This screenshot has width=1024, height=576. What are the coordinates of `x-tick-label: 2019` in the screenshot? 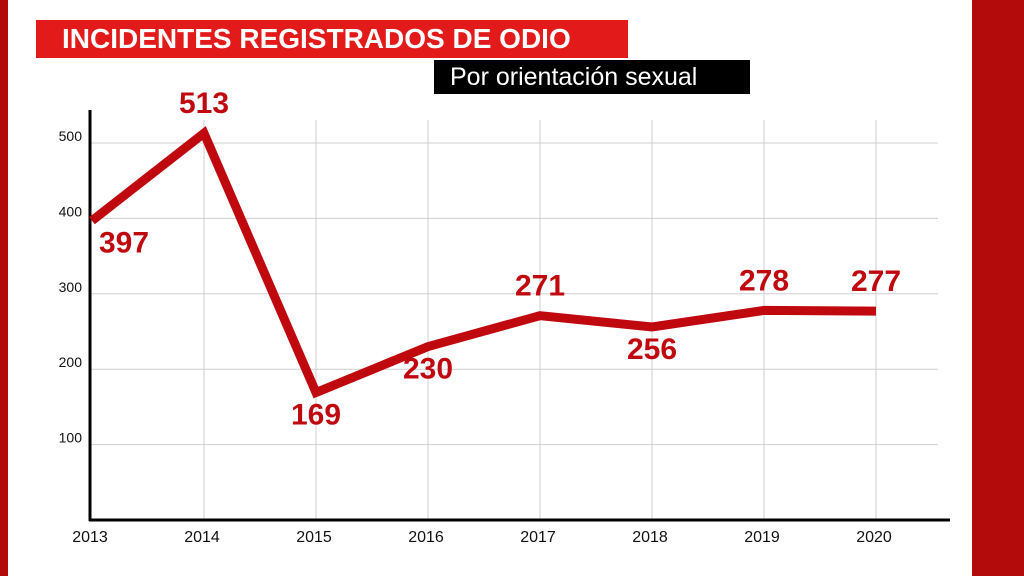 It's located at (762, 537).